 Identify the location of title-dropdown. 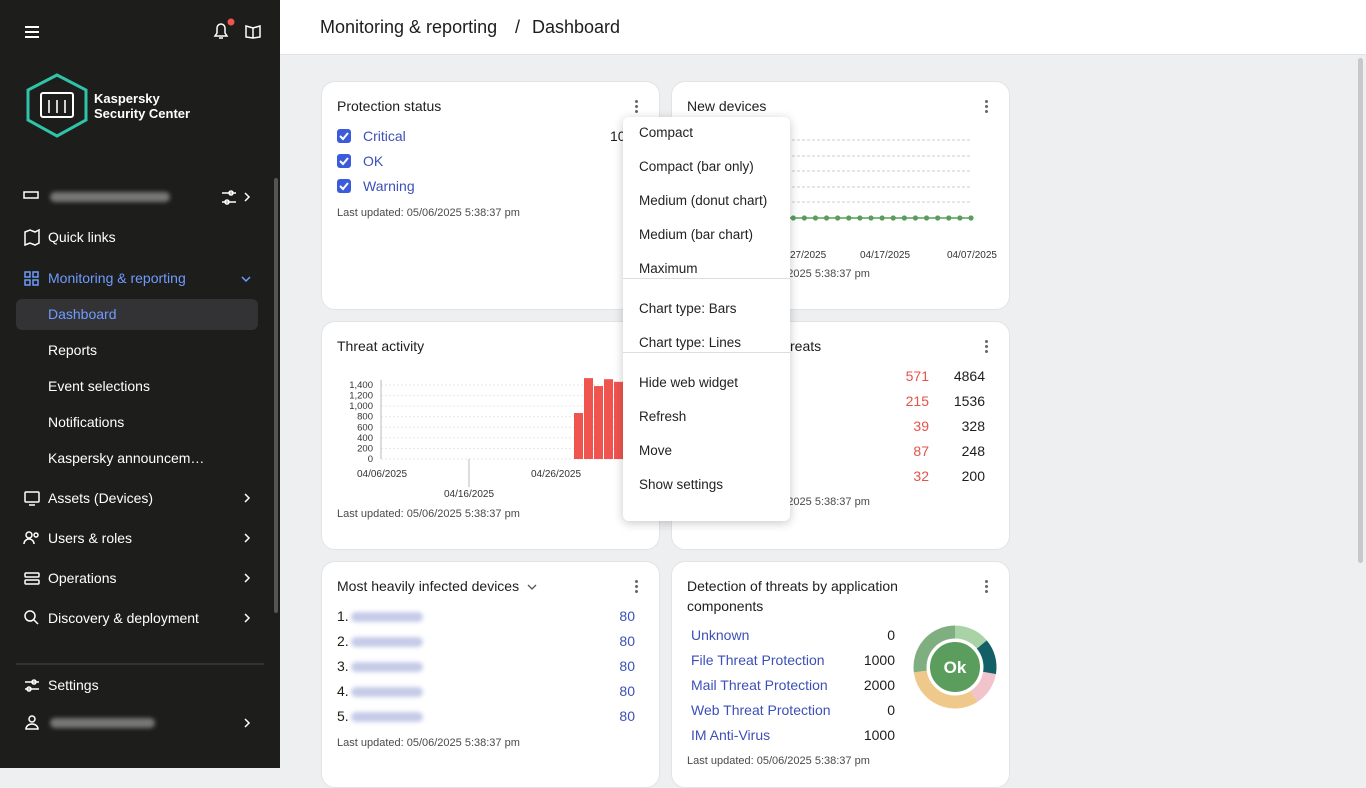
(532, 587).